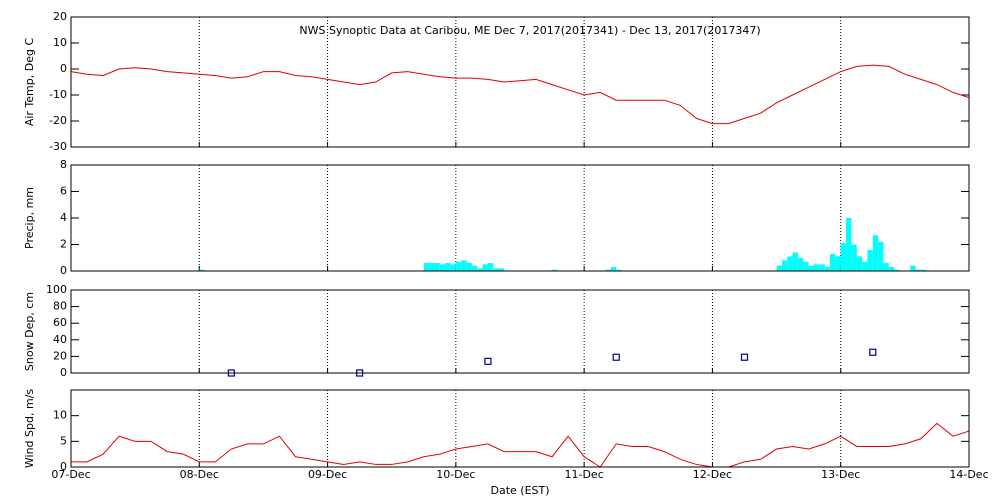 The image size is (1000, 500). Describe the element at coordinates (58, 94) in the screenshot. I see `y-tick-label: -10` at that location.